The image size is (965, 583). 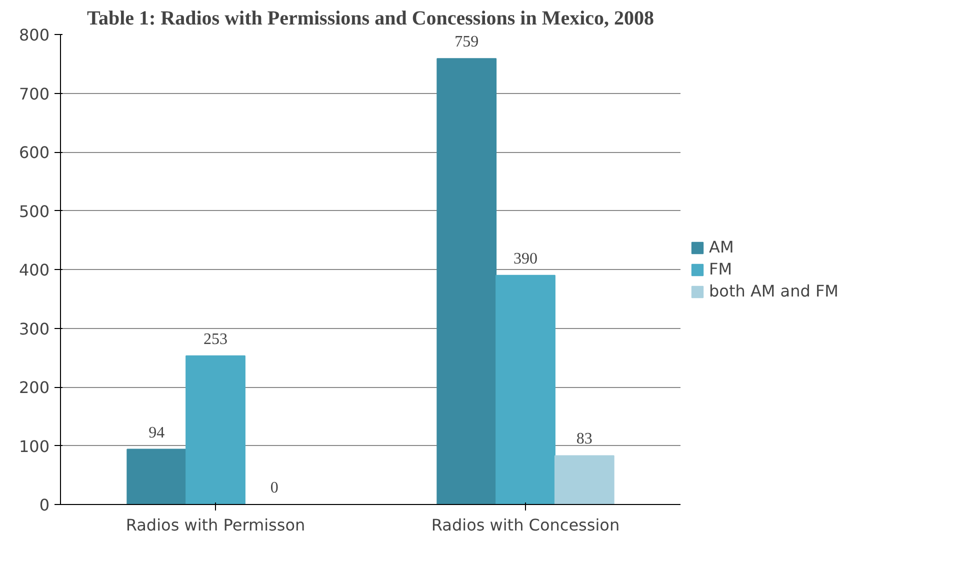 What do you see at coordinates (34, 152) in the screenshot?
I see `y-tick-label: 600` at bounding box center [34, 152].